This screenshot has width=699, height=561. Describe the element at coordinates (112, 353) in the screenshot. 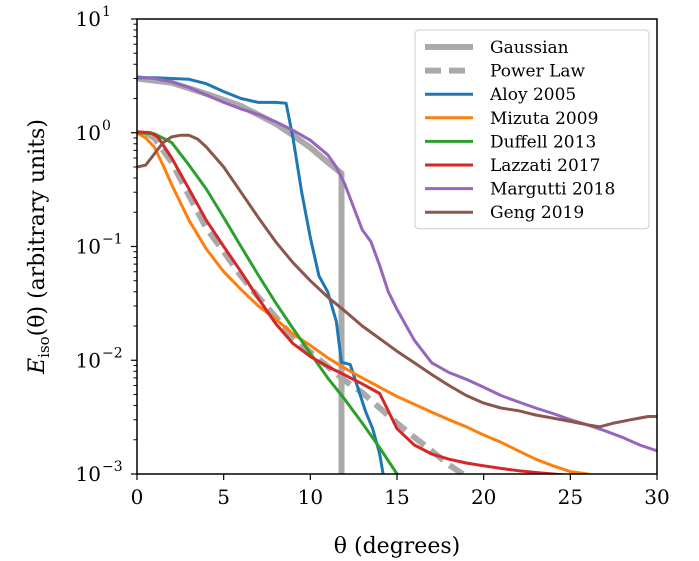

I see `y-tick-exponent: −2` at that location.